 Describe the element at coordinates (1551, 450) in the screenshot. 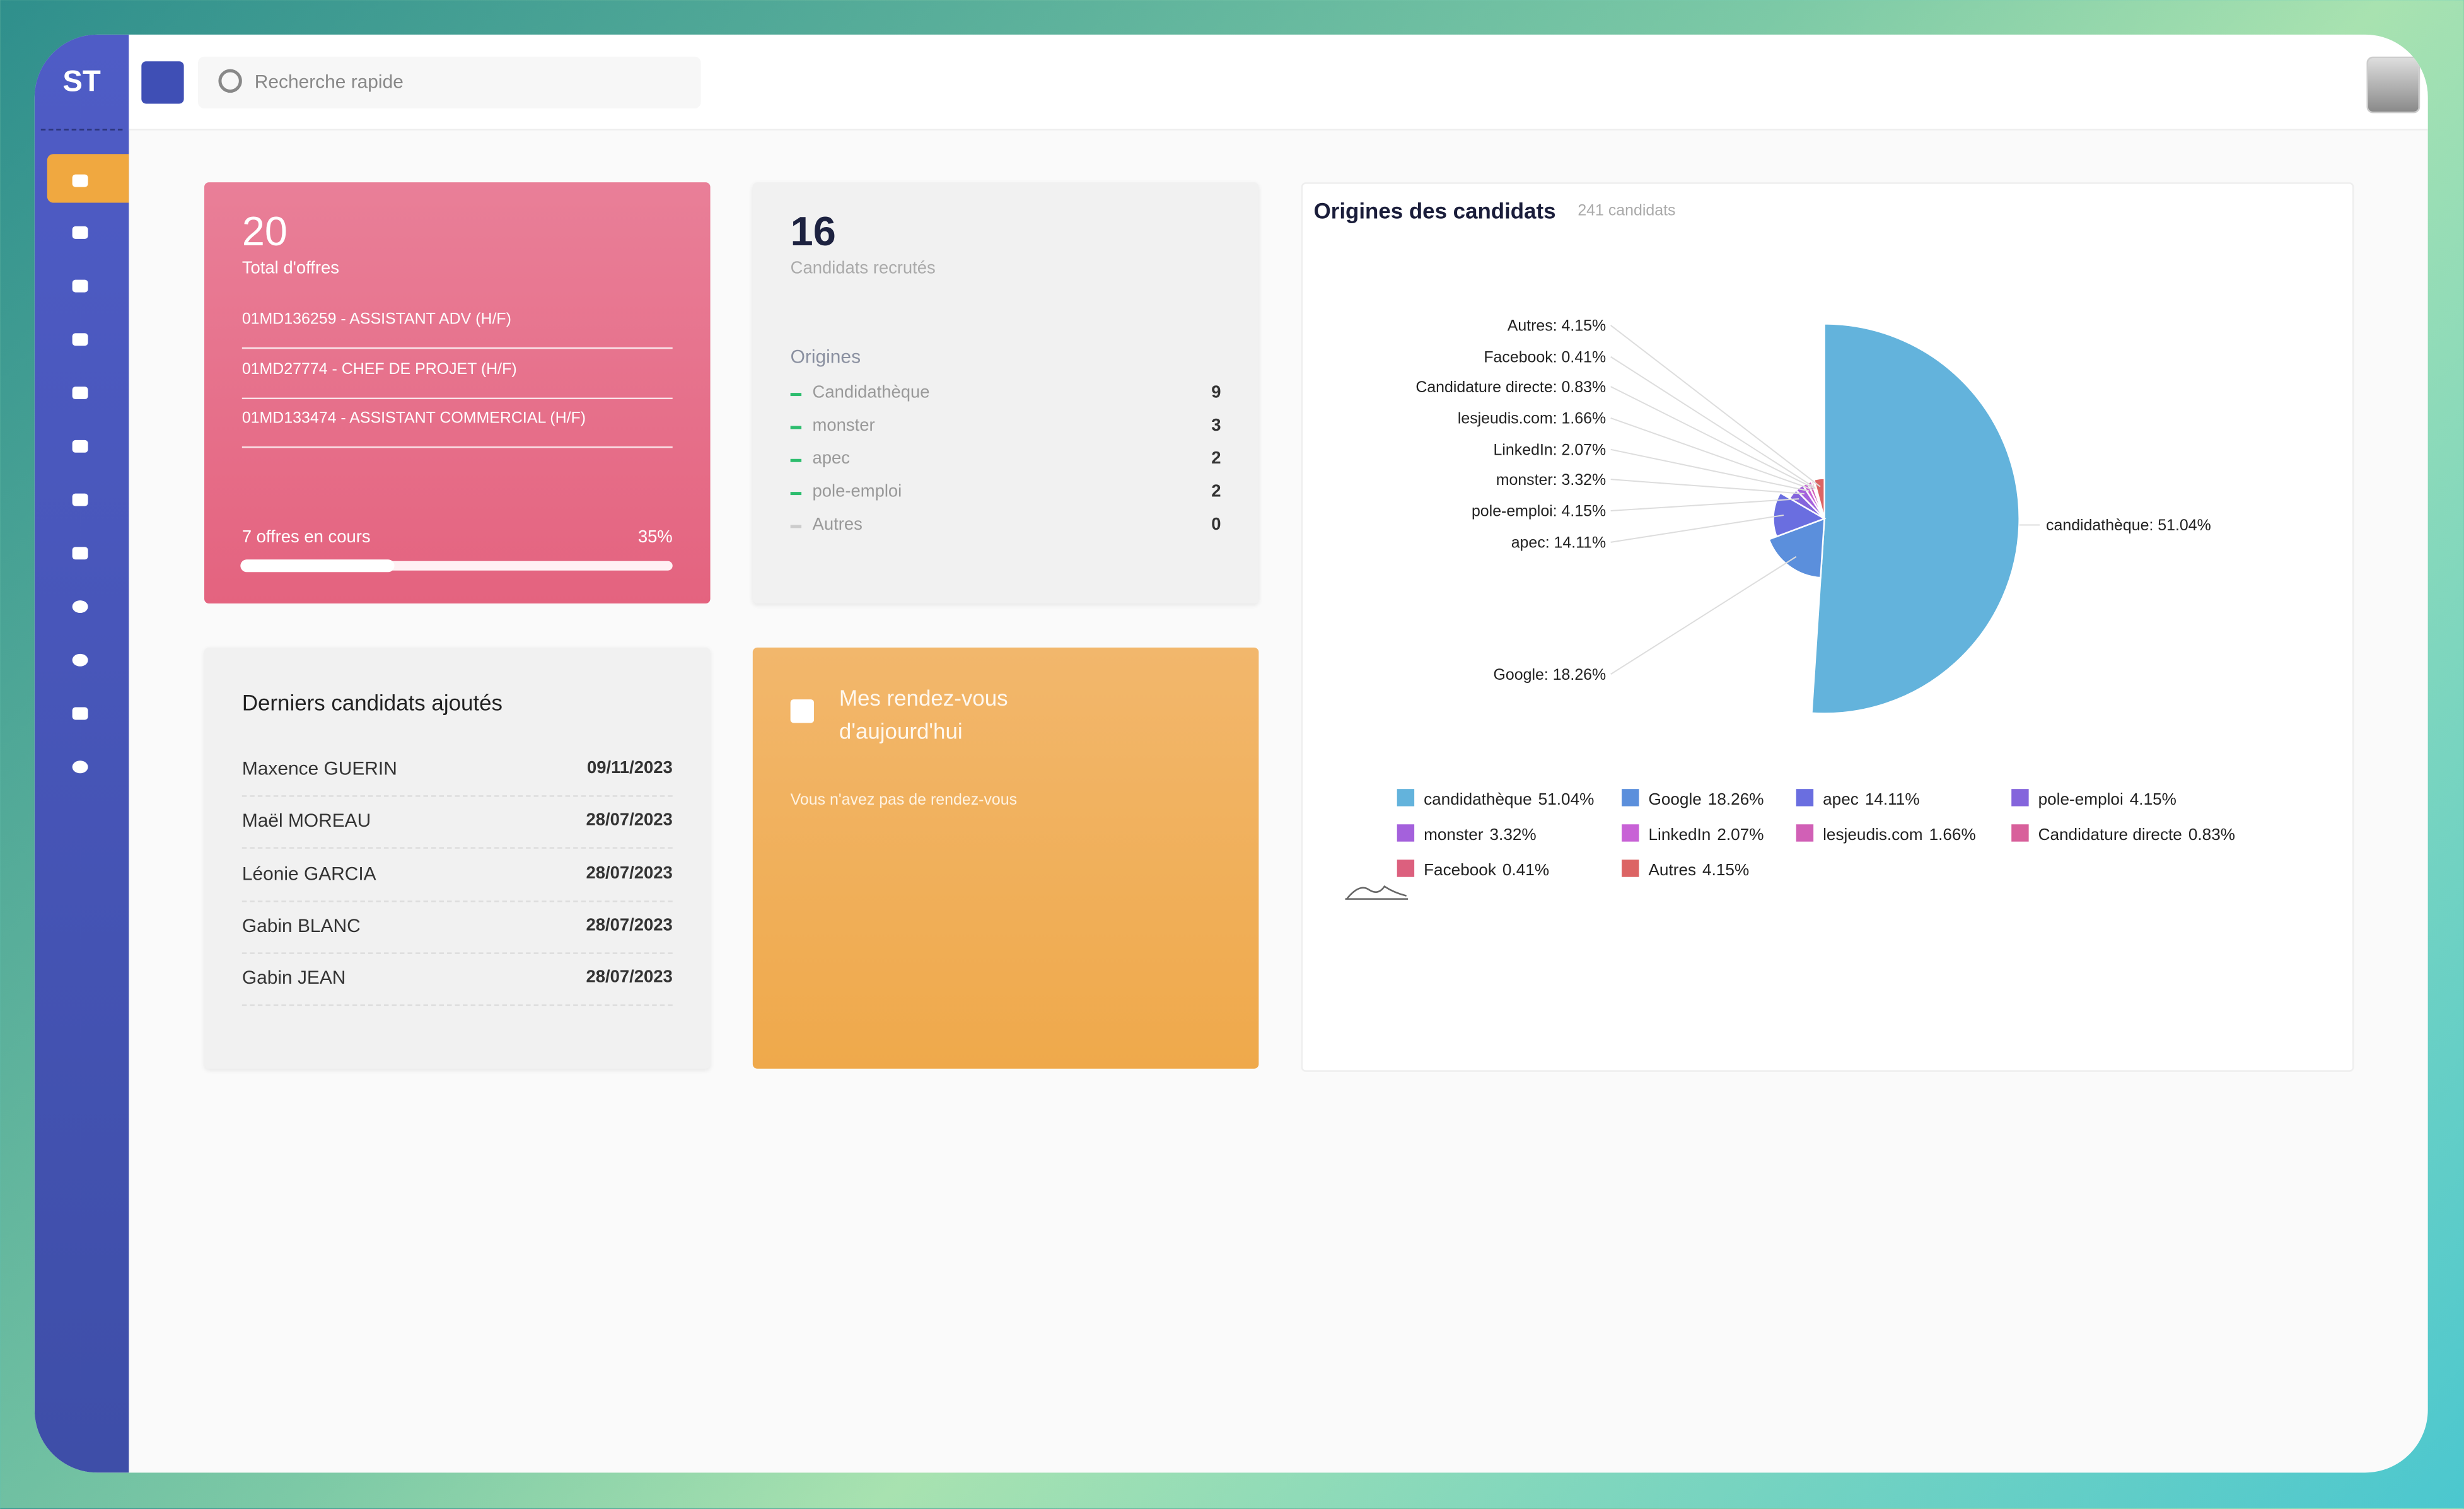

I see `callout-label: LinkedIn: 2.07%` at that location.